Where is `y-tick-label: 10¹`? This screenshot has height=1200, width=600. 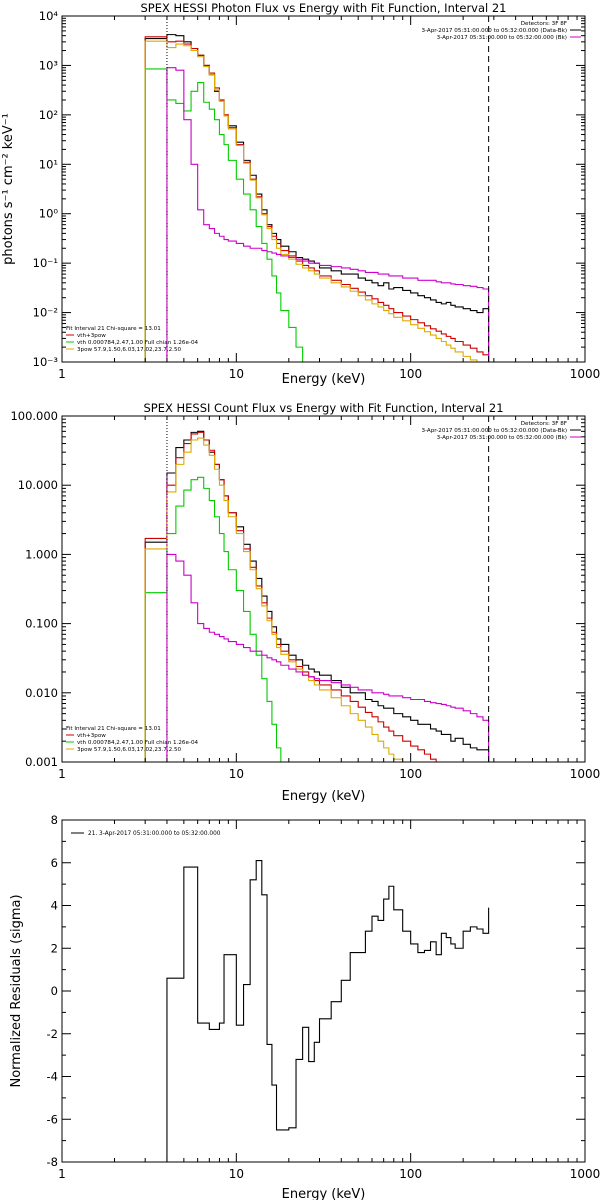 y-tick-label: 10¹ is located at coordinates (48, 164).